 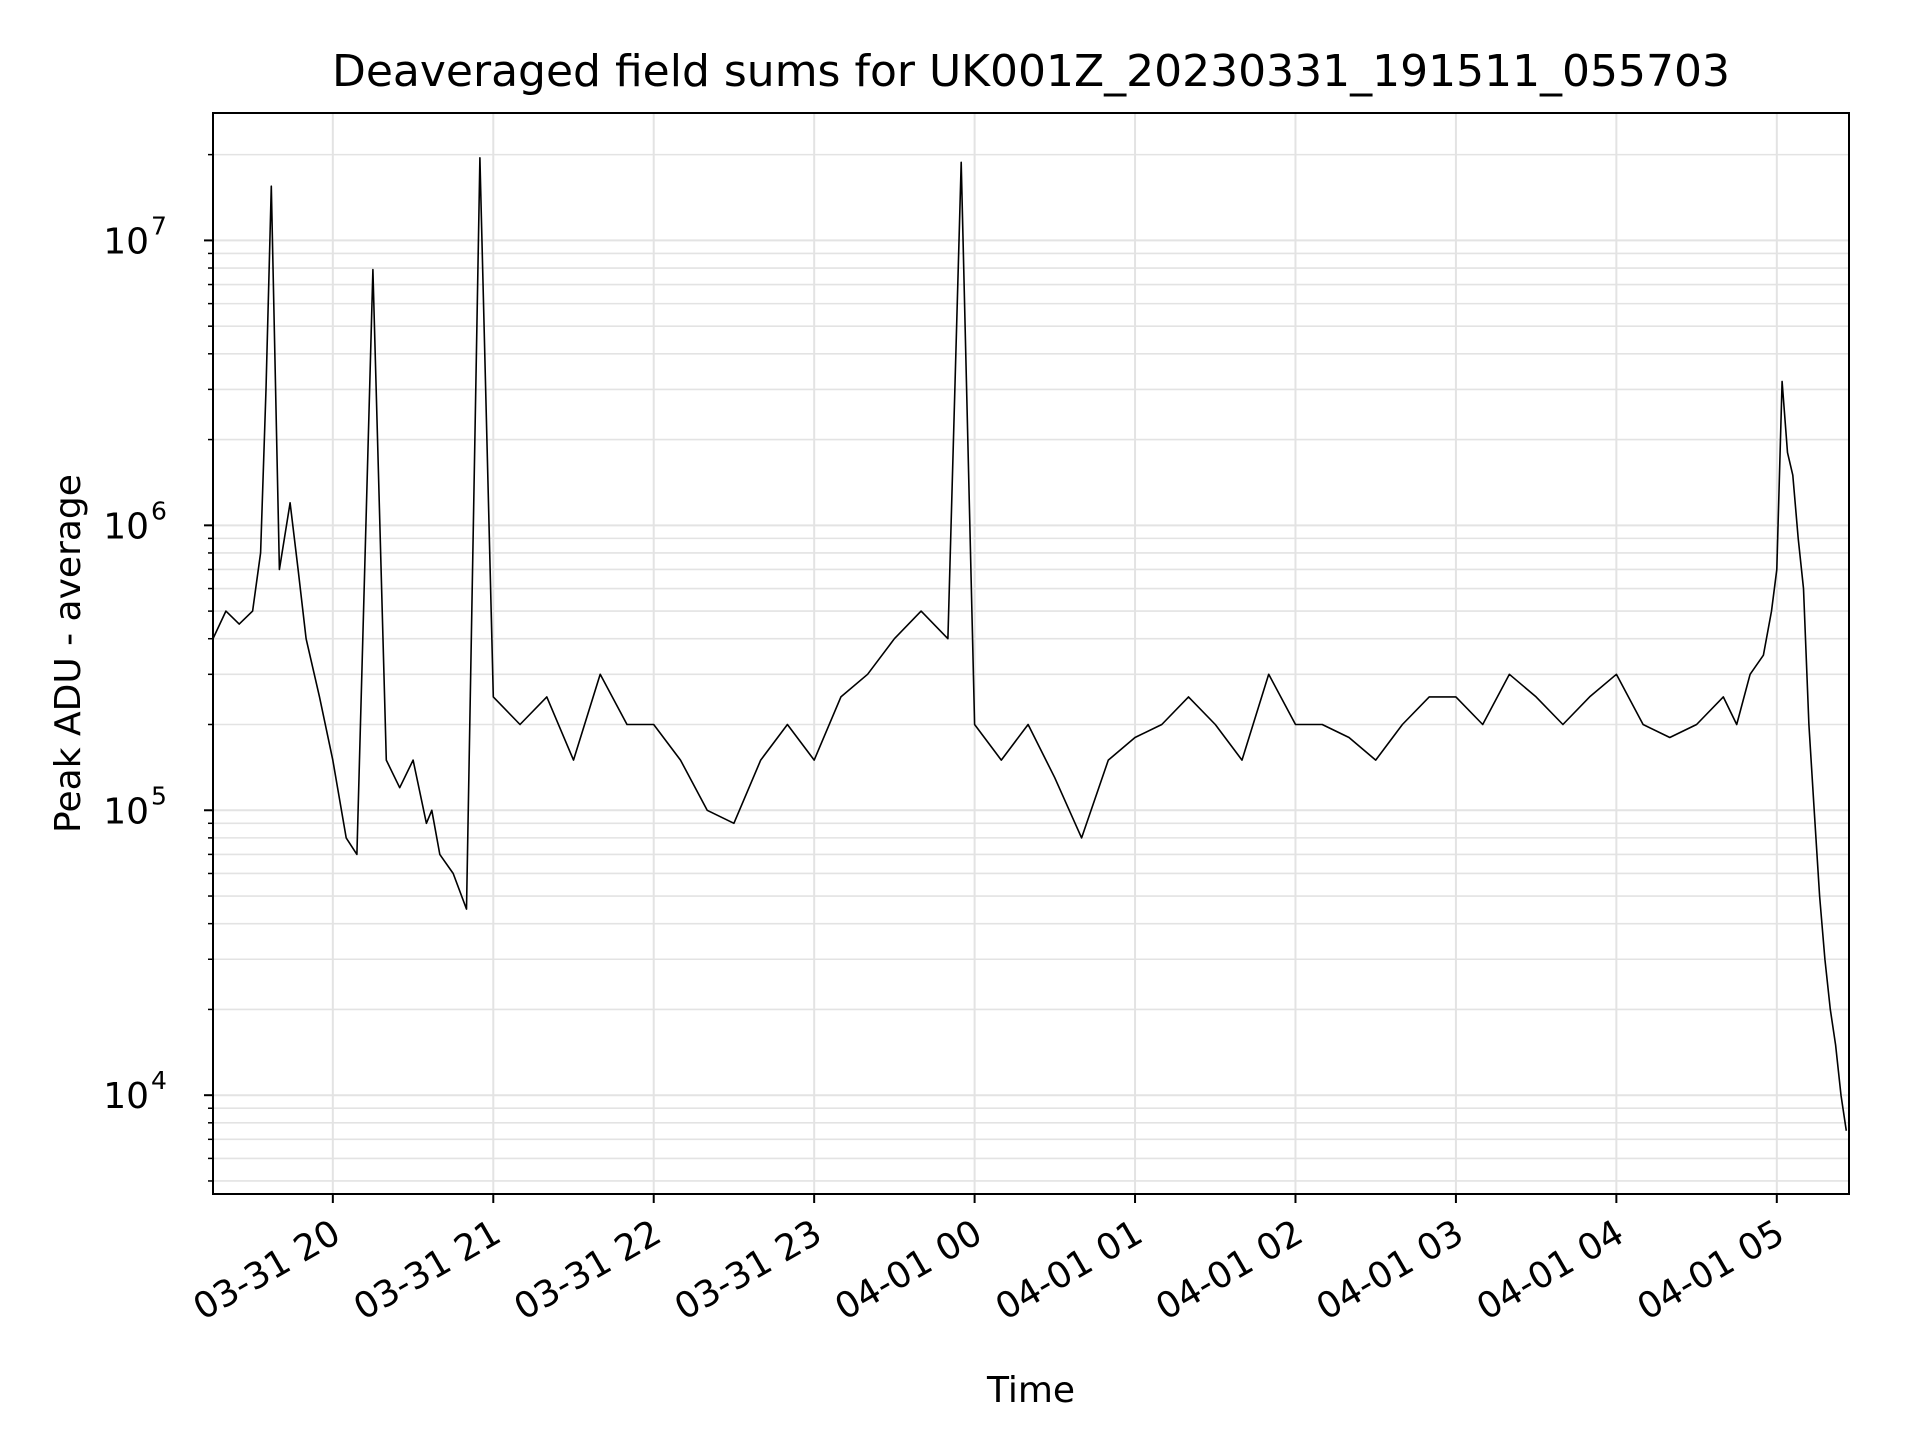 I want to click on x-tick-label: 04-01 05, so click(x=1711, y=1270).